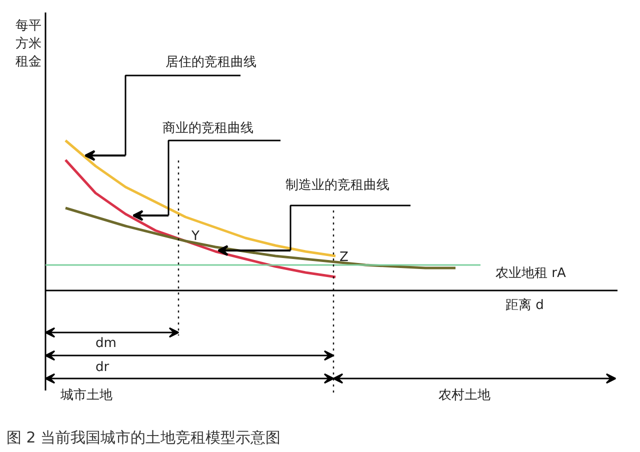  Describe the element at coordinates (464, 395) in the screenshot. I see `text: 农村土地` at that location.